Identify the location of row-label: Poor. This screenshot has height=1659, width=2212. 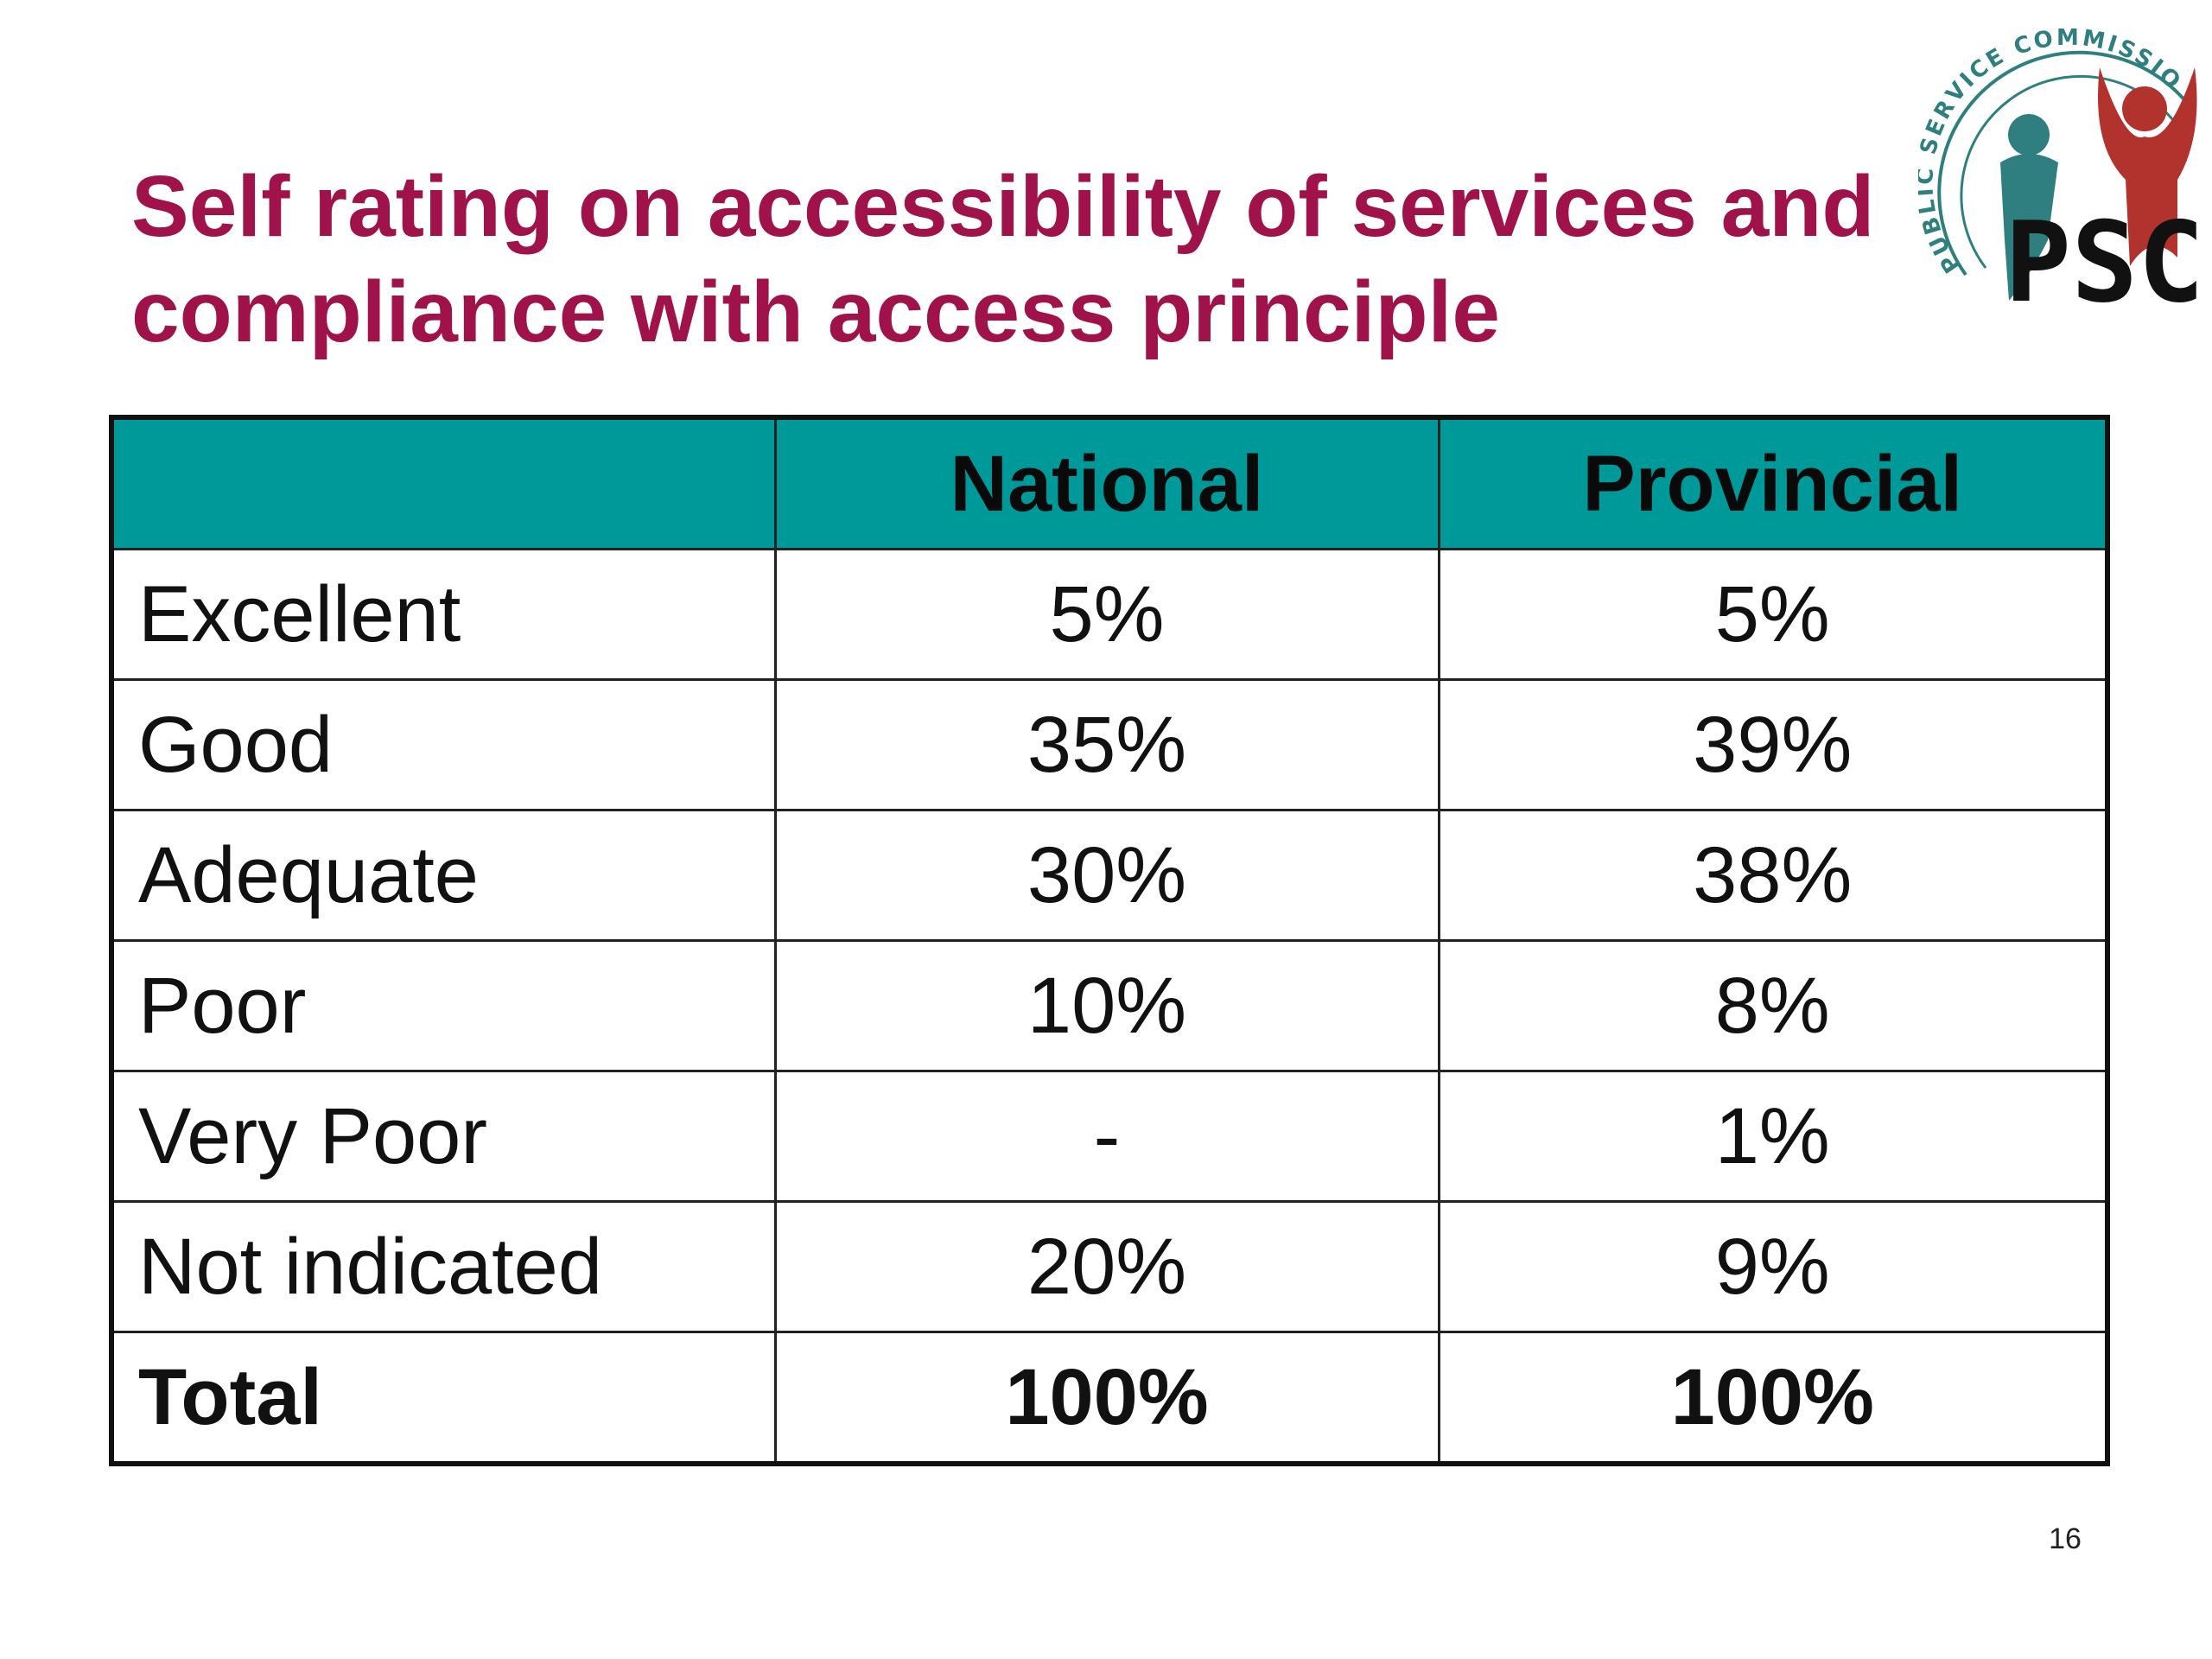
(444, 1005).